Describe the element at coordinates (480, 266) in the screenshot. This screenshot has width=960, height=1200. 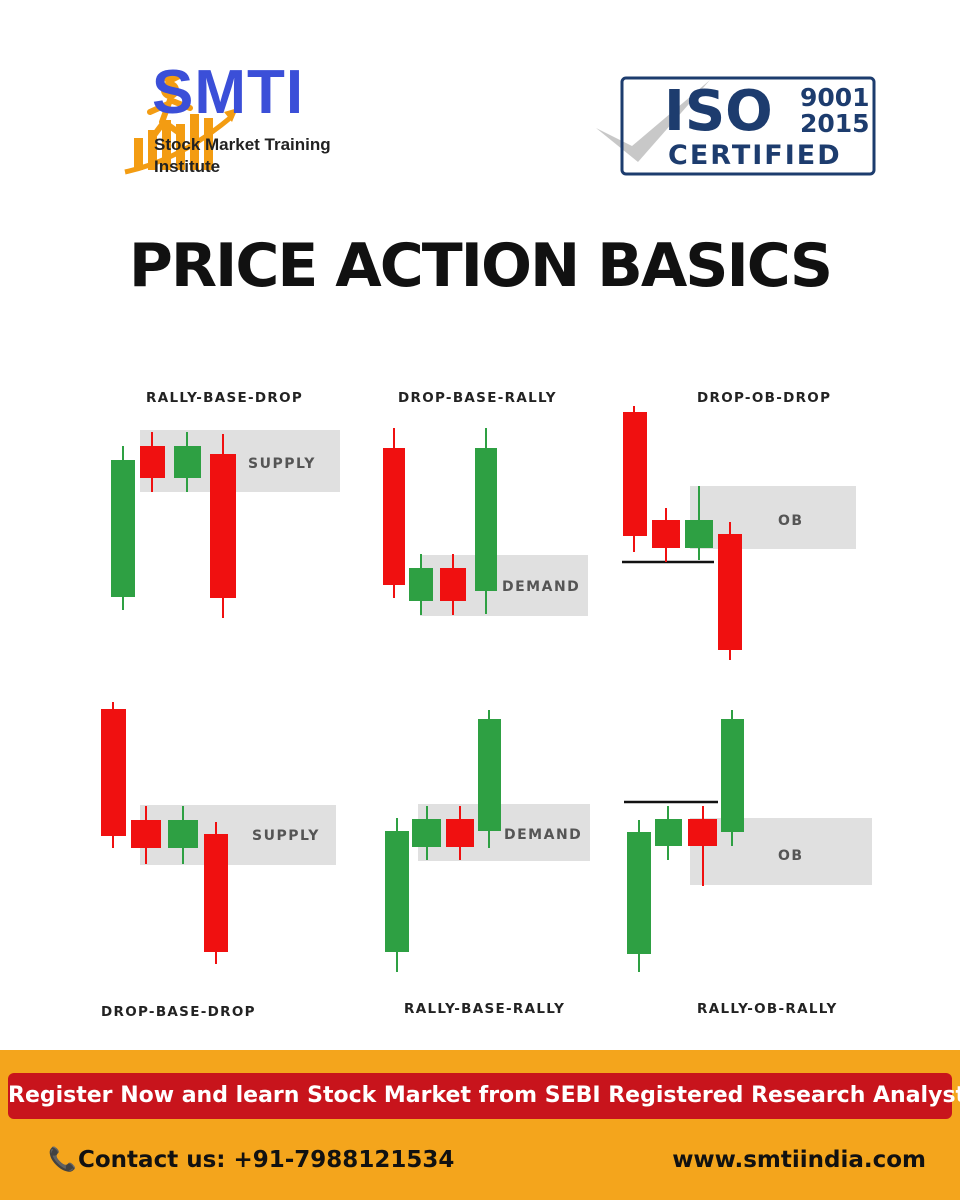
I see `page-title: PRICE ACTION BASICS` at that location.